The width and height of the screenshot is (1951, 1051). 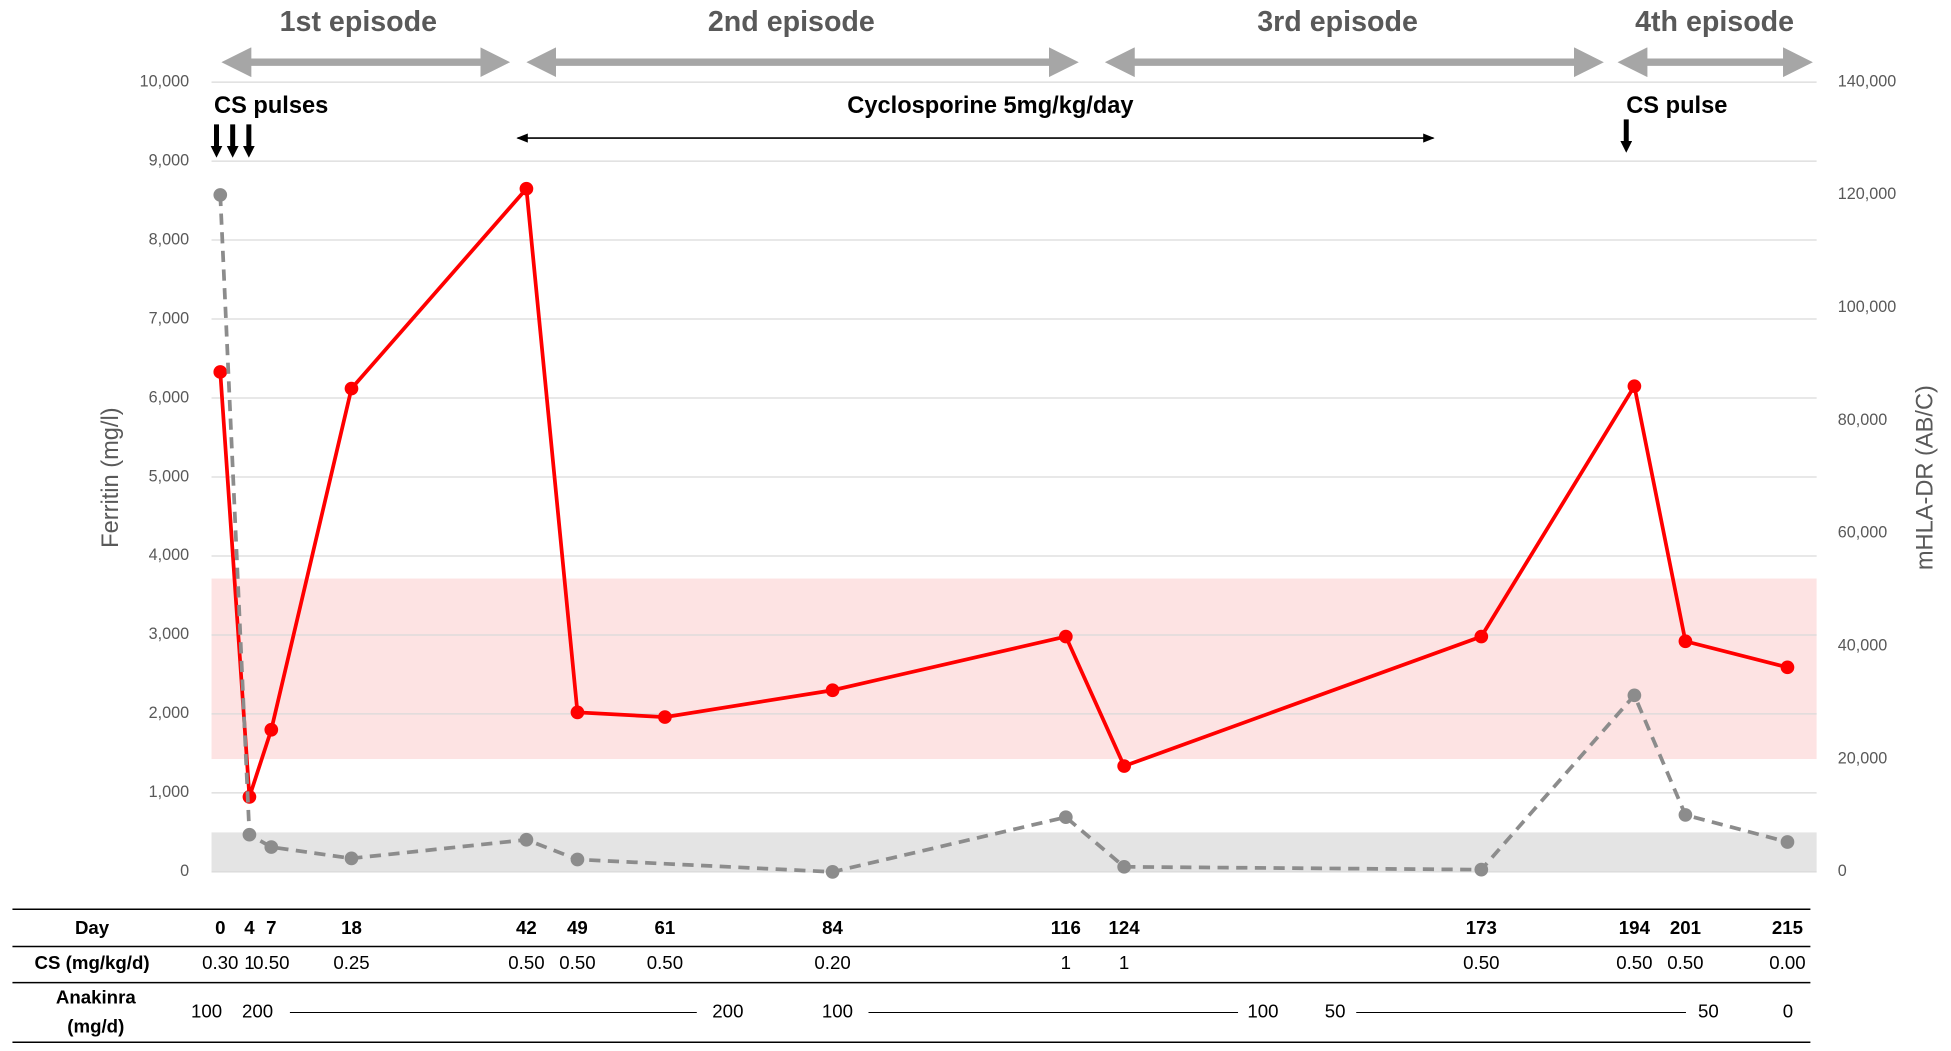 I want to click on y-tick-label: 8,000, so click(x=169, y=239).